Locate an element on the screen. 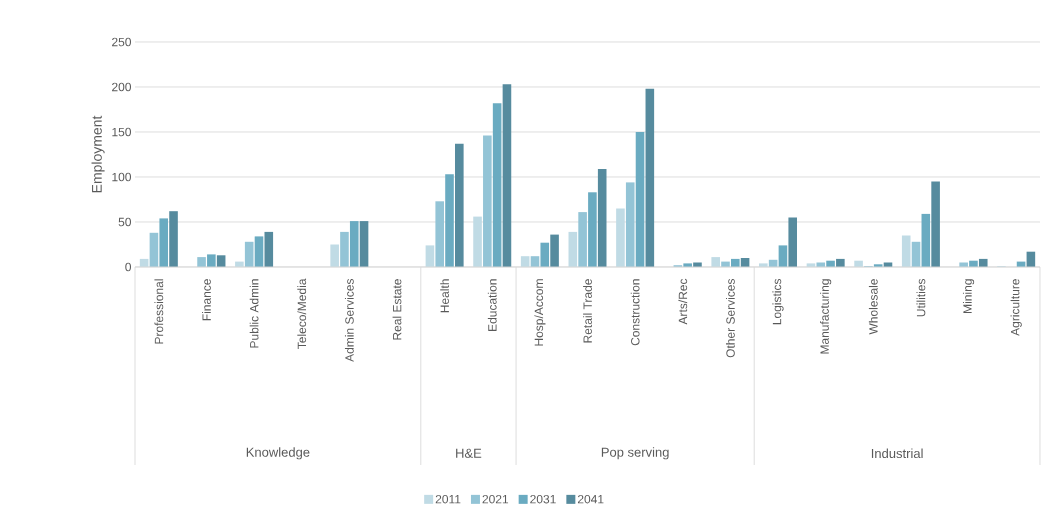 Image resolution: width=1045 pixels, height=509 pixels. text: Industrial is located at coordinates (897, 453).